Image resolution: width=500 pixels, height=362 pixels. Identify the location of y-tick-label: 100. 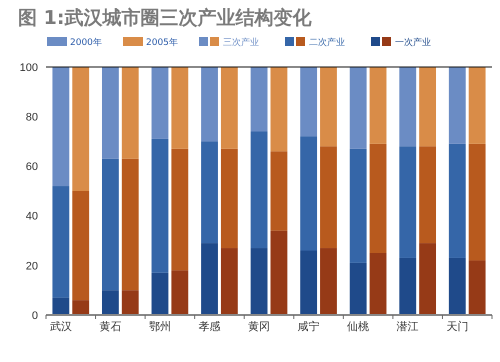
(29, 68).